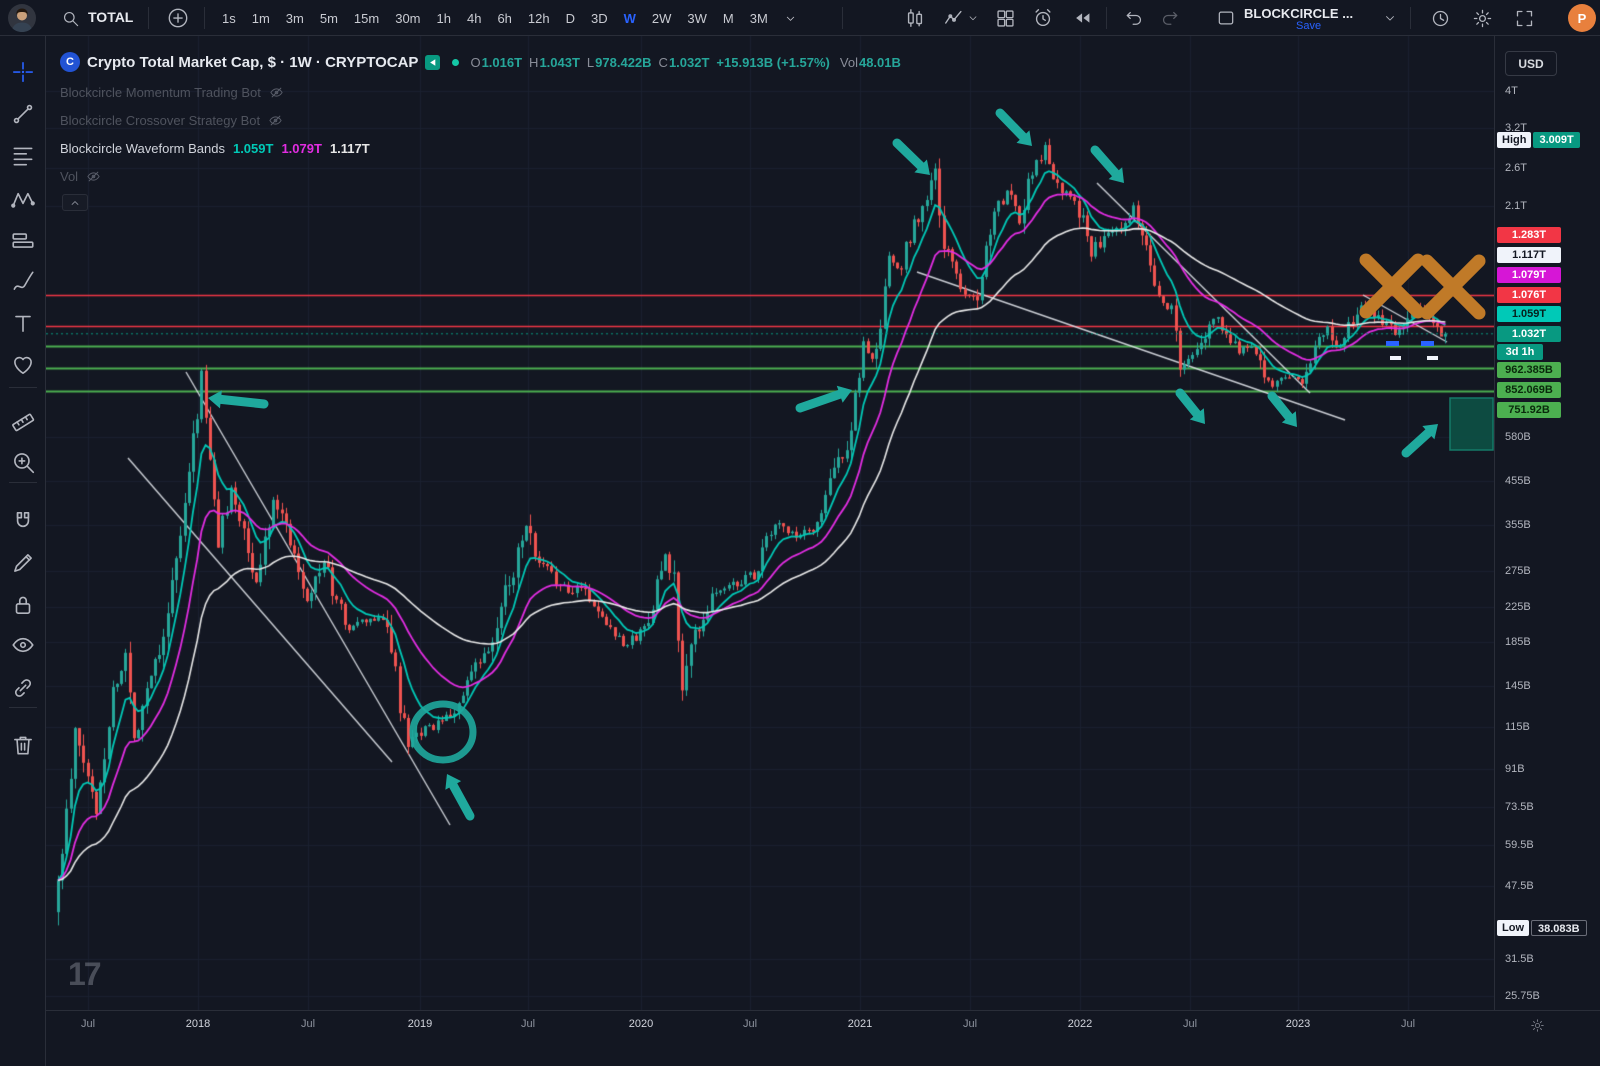 The width and height of the screenshot is (1600, 1066). I want to click on bar-replay-button, so click(1083, 18).